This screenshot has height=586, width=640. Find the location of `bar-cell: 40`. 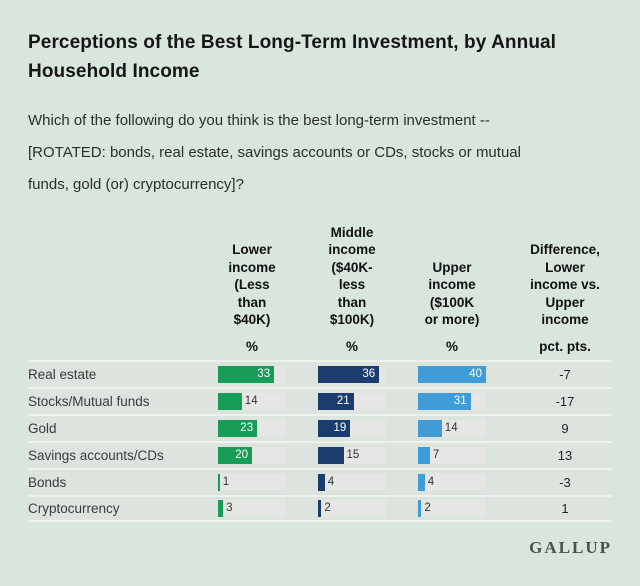

bar-cell: 40 is located at coordinates (468, 374).